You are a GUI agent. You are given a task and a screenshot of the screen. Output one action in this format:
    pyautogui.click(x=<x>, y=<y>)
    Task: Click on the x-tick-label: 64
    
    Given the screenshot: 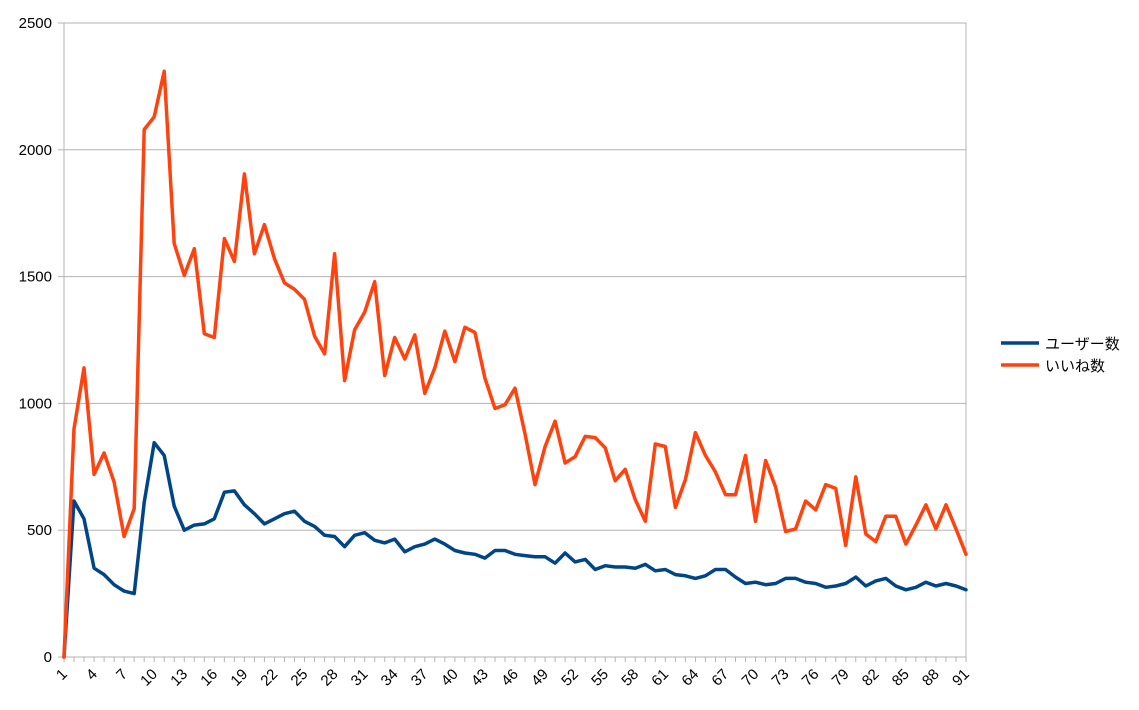 What is the action you would take?
    pyautogui.click(x=690, y=678)
    